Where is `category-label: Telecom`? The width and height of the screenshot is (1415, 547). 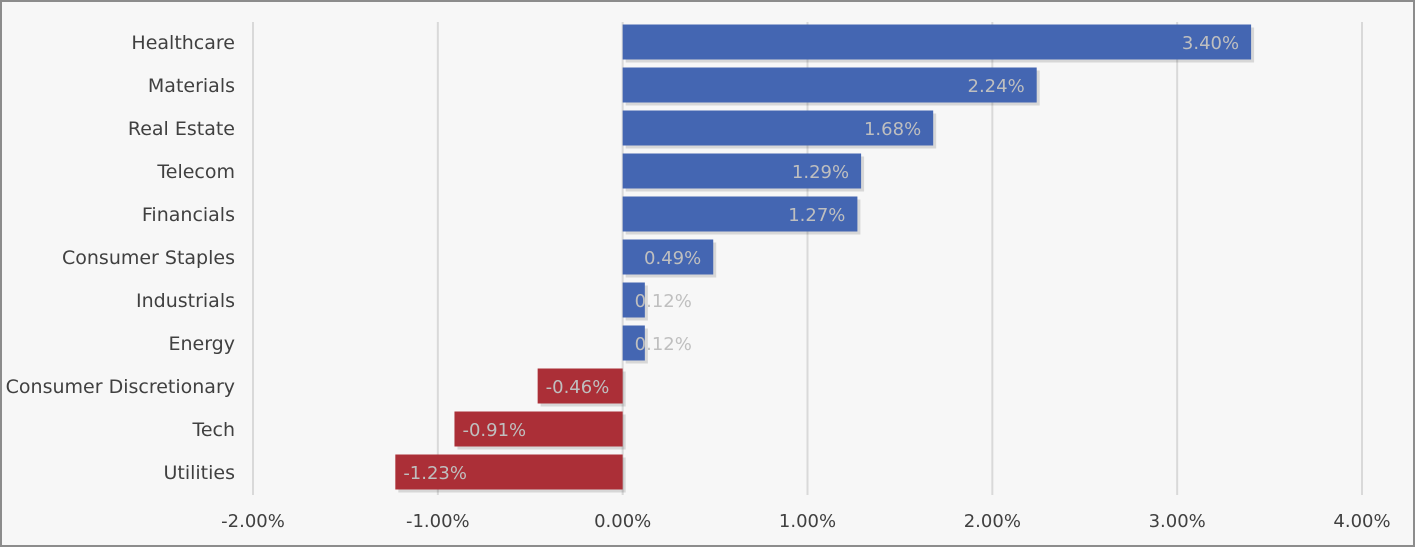 category-label: Telecom is located at coordinates (195, 172).